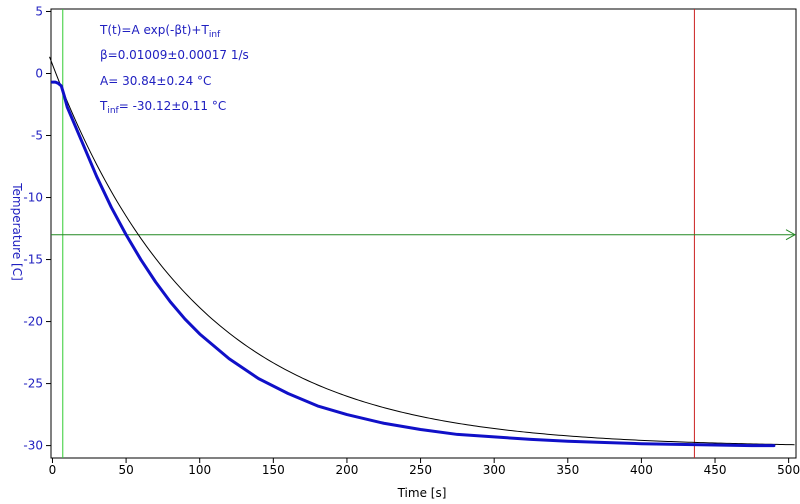 Image resolution: width=800 pixels, height=504 pixels. What do you see at coordinates (17, 231) in the screenshot?
I see `y-axis-title: Temperature [C]` at bounding box center [17, 231].